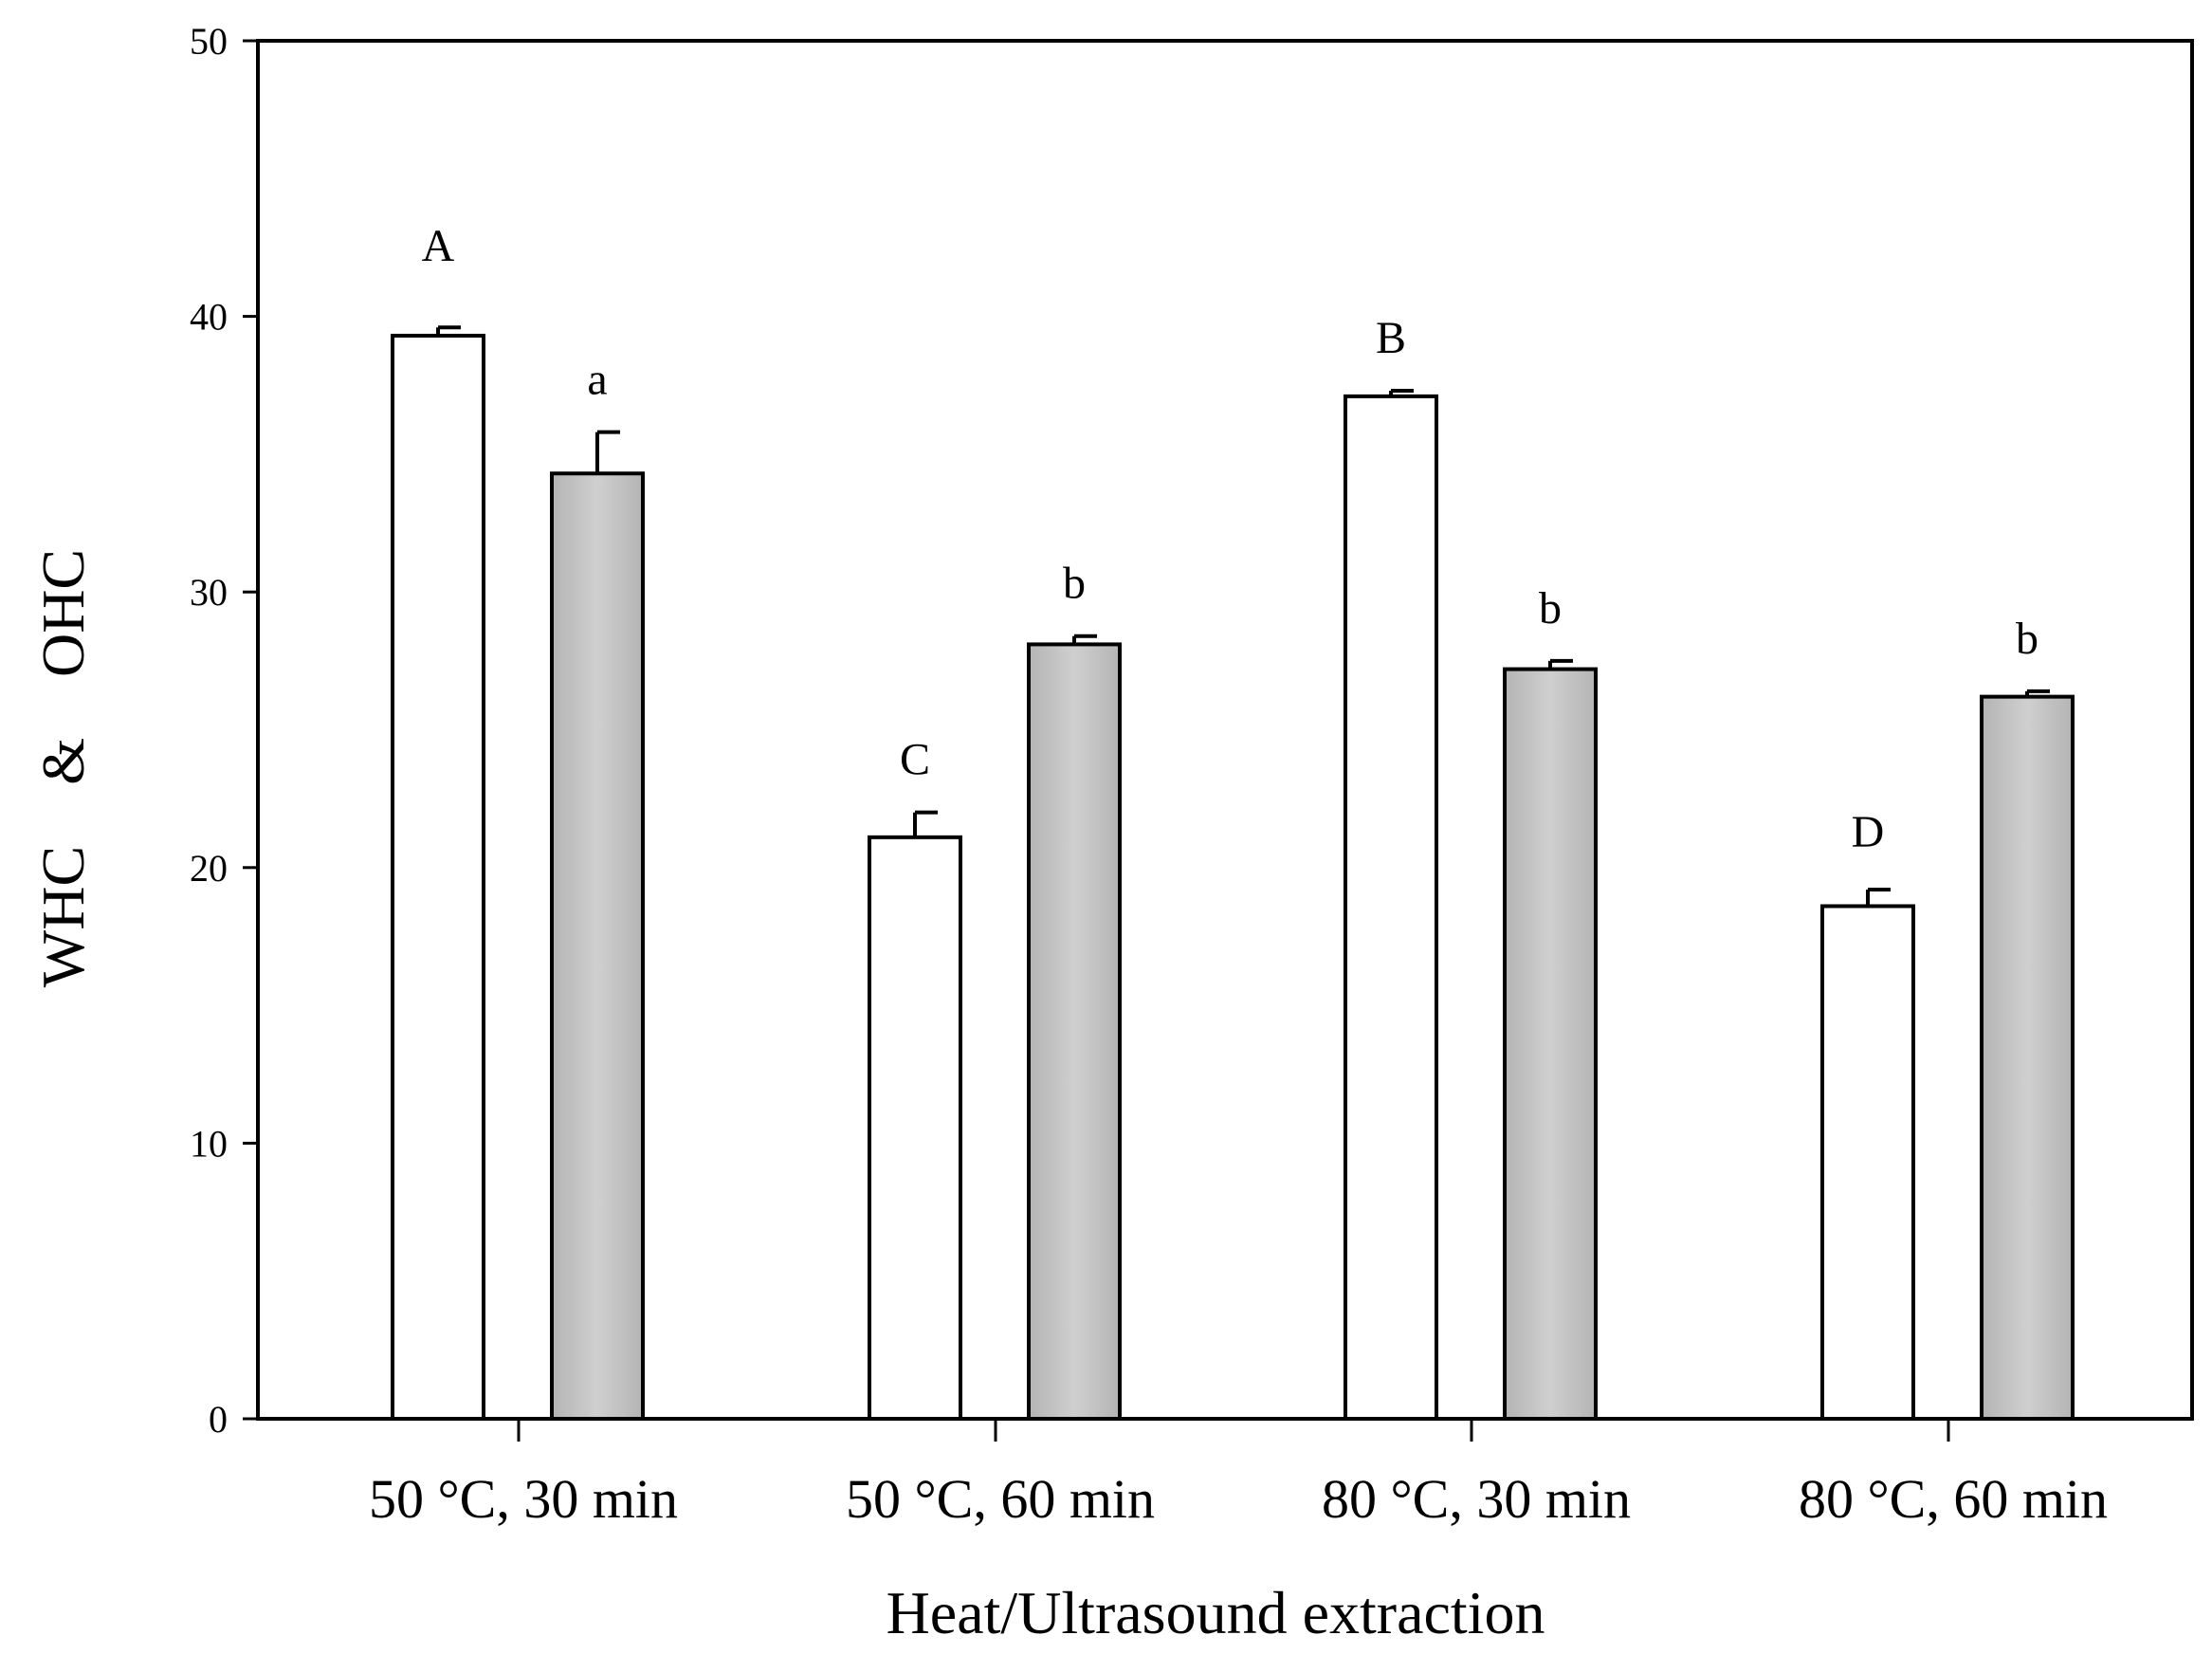 The width and height of the screenshot is (2212, 1672). What do you see at coordinates (209, 868) in the screenshot?
I see `y-tick-label: 20` at bounding box center [209, 868].